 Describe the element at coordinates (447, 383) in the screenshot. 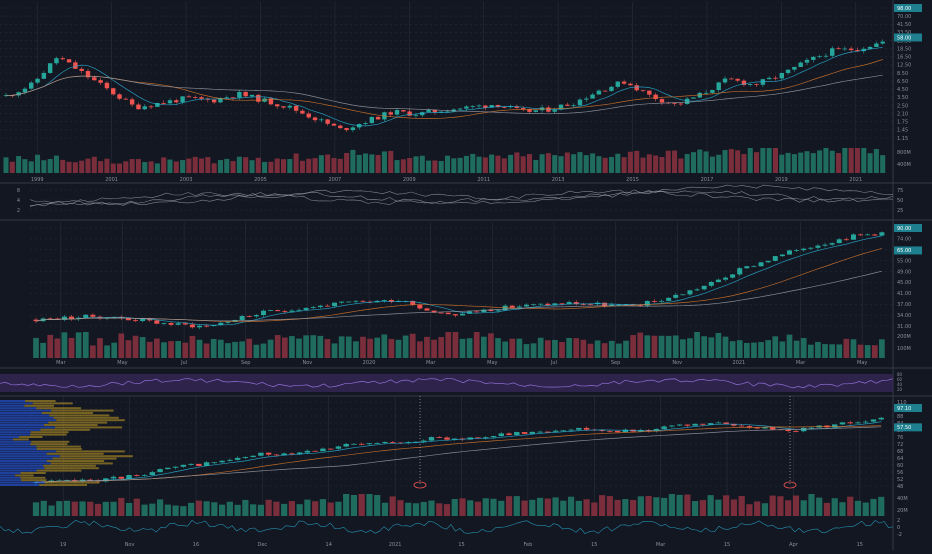

I see `rsi-line` at that location.